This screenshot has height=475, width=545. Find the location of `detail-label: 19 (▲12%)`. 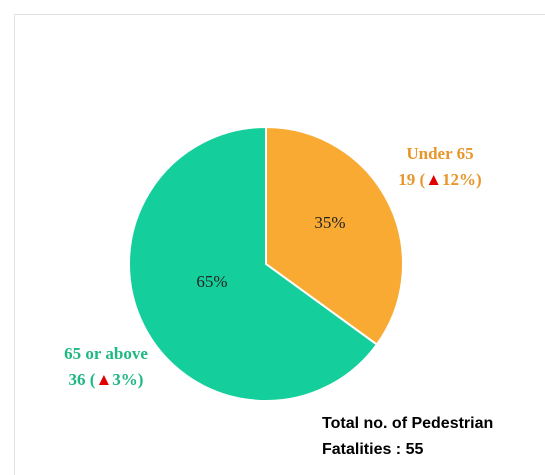

detail-label: 19 (▲12%) is located at coordinates (439, 179).